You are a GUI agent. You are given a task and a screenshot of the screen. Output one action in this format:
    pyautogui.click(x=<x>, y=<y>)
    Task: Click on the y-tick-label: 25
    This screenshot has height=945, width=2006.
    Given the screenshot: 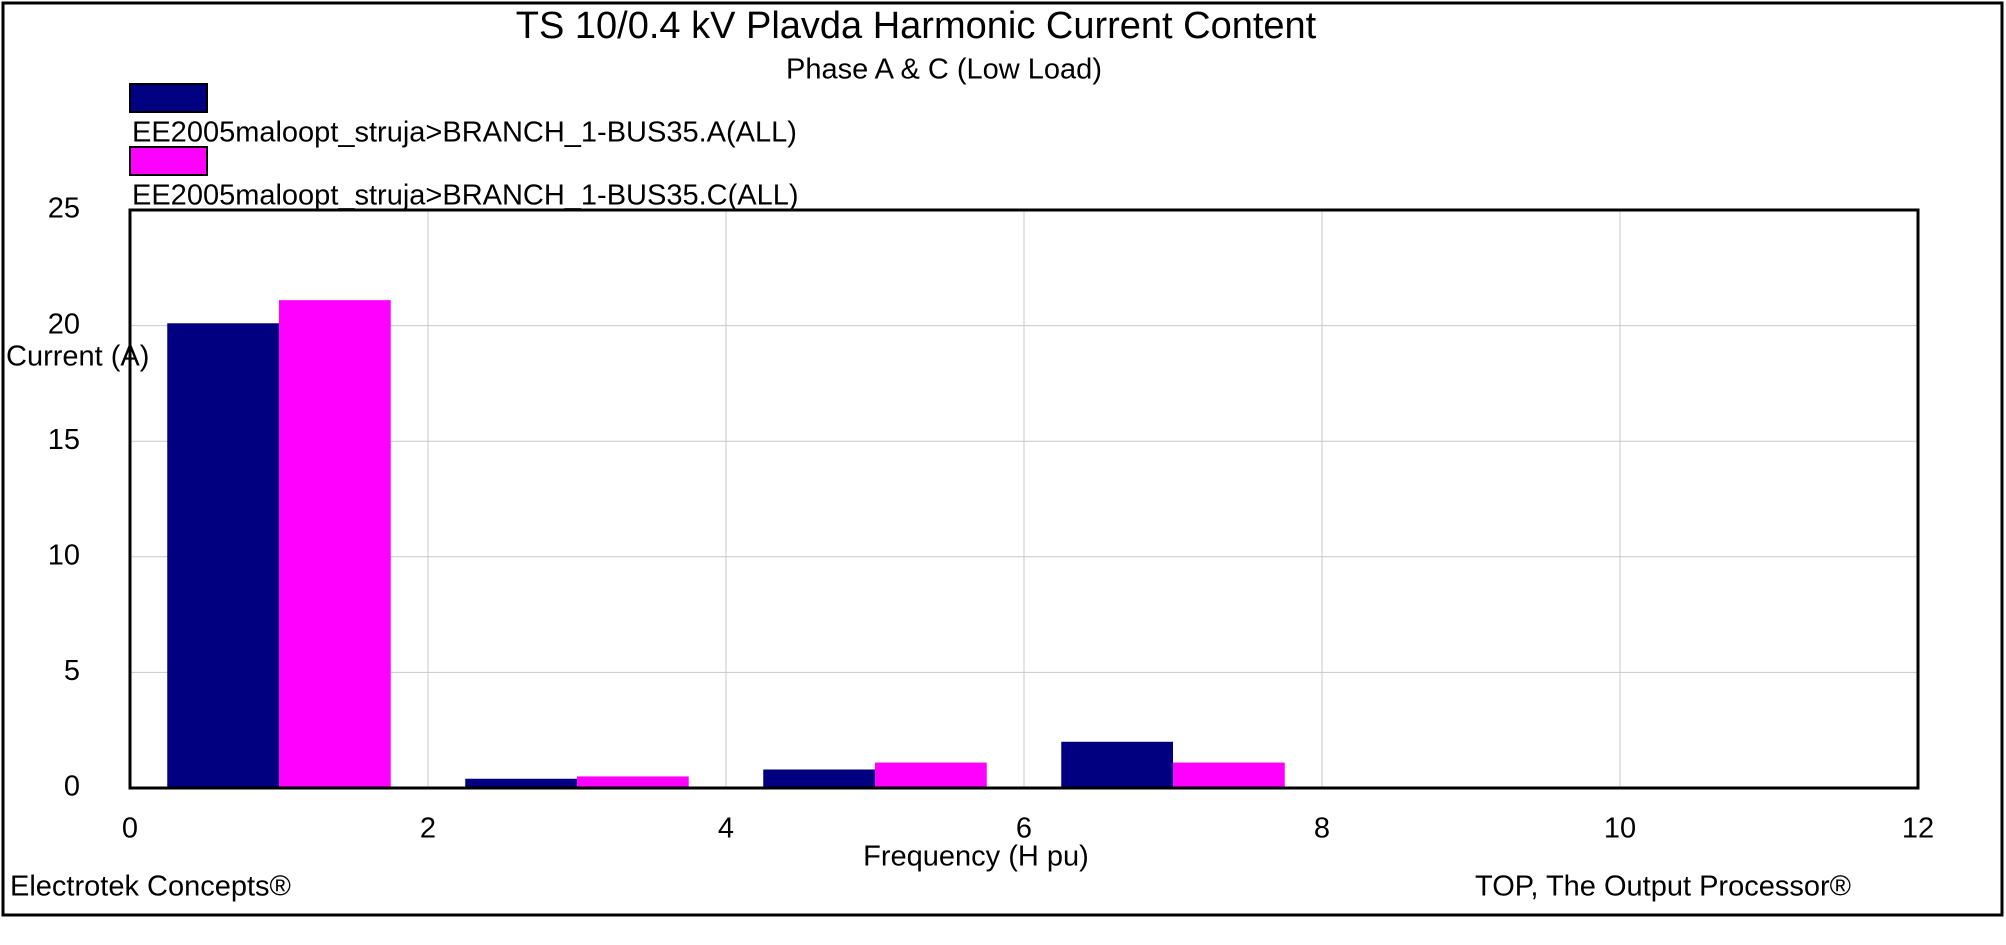 What is the action you would take?
    pyautogui.click(x=64, y=209)
    